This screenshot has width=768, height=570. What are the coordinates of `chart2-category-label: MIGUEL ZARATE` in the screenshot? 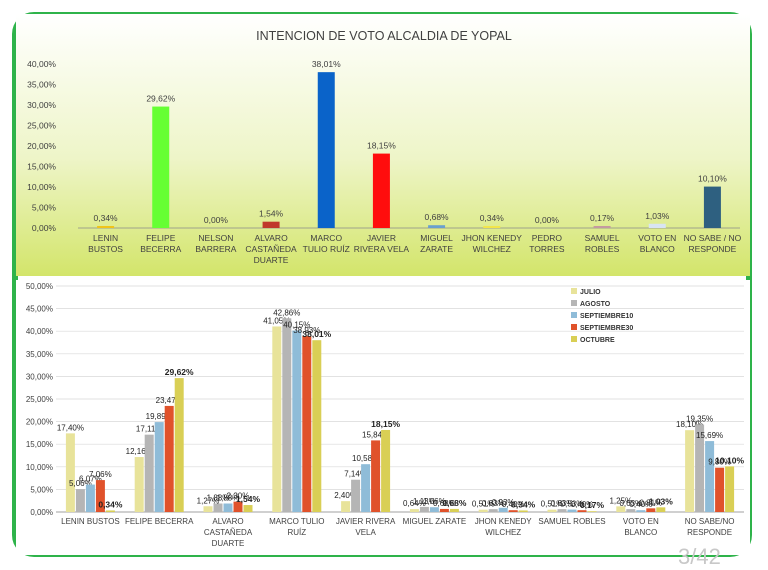 It's located at (435, 521).